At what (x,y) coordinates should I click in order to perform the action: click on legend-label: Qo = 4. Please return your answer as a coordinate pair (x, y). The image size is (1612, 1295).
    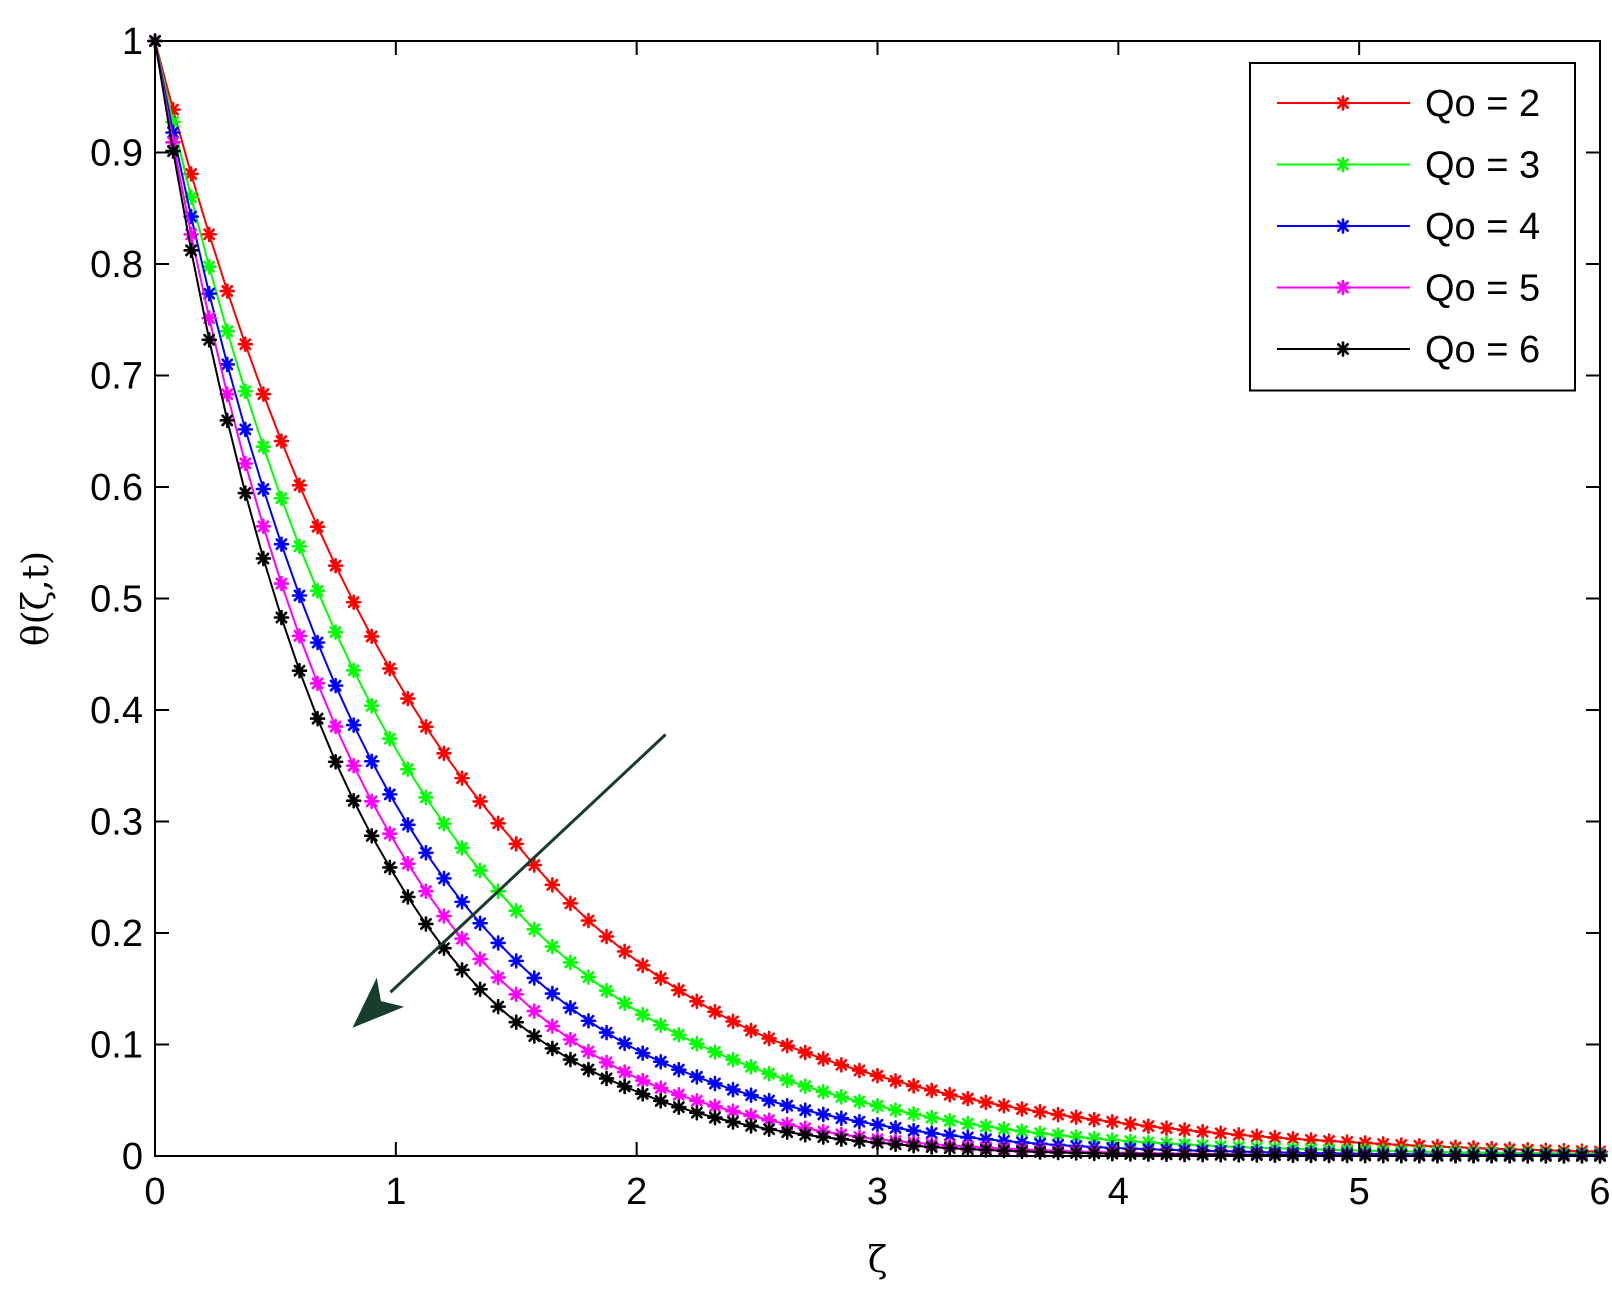
    Looking at the image, I should click on (1482, 227).